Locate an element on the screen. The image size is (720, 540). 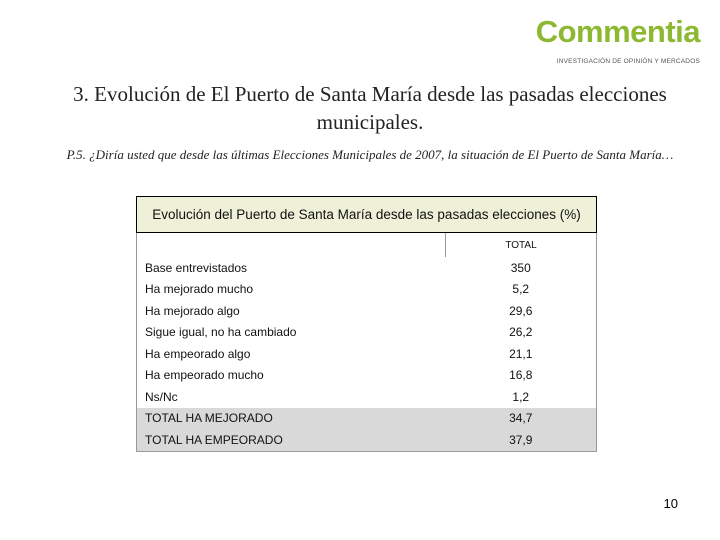
table-row: Base entrevistados 350 is located at coordinates (367, 268).